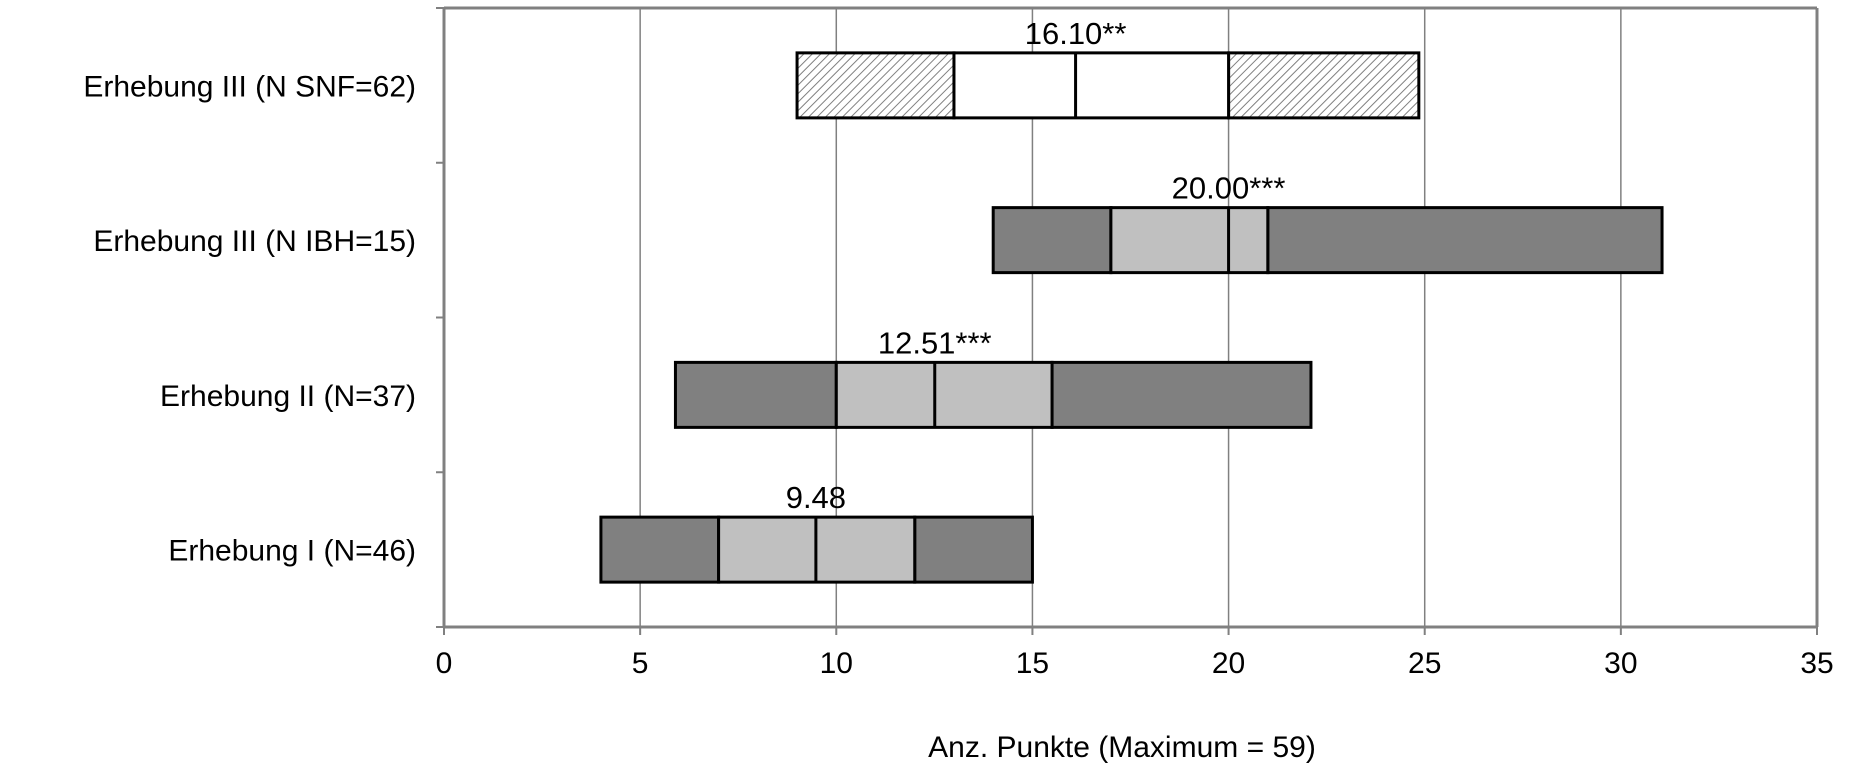 This screenshot has width=1859, height=768. Describe the element at coordinates (836, 663) in the screenshot. I see `x-tick-label-10: 10` at that location.